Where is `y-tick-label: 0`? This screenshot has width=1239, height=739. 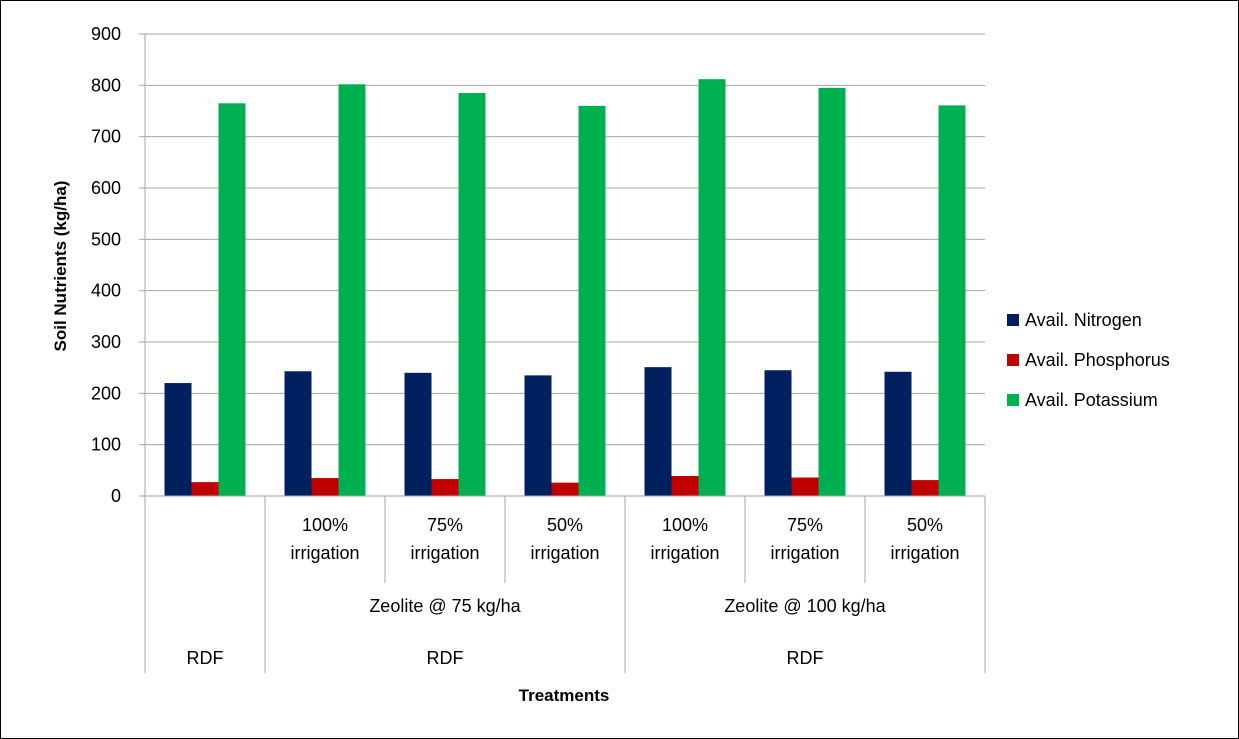 y-tick-label: 0 is located at coordinates (116, 496).